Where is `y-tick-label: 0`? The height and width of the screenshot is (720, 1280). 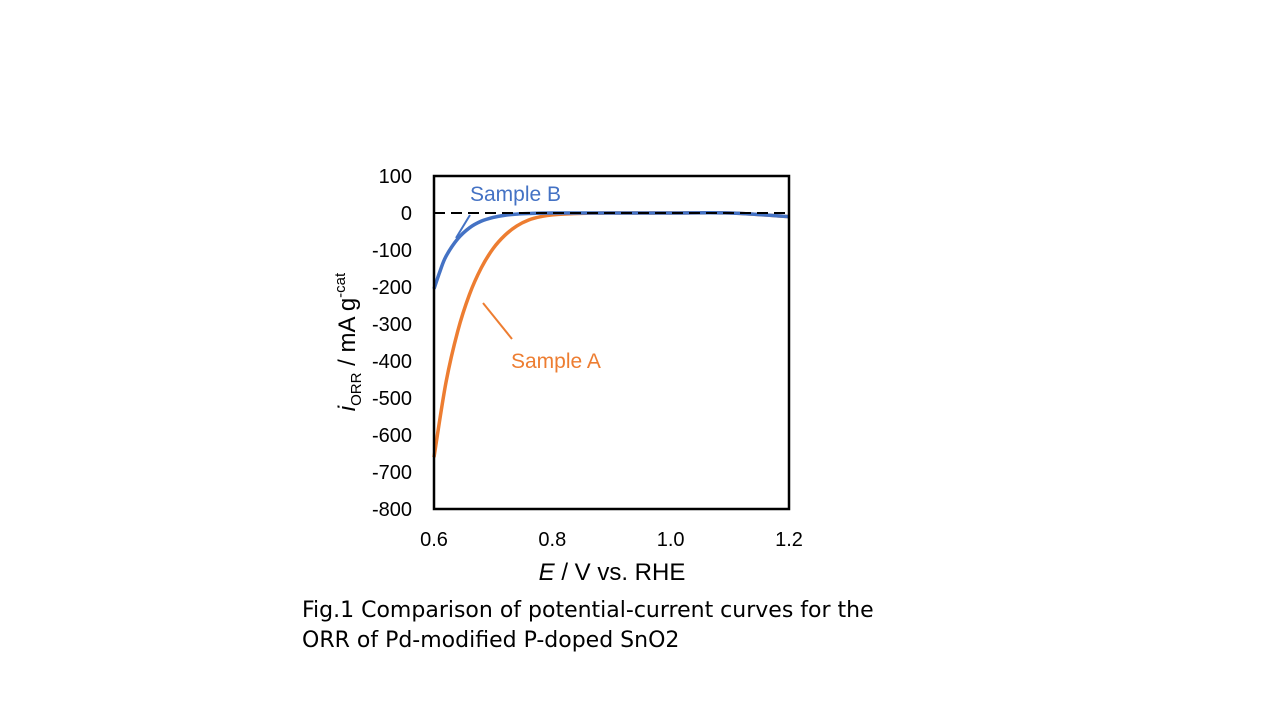 y-tick-label: 0 is located at coordinates (406, 214).